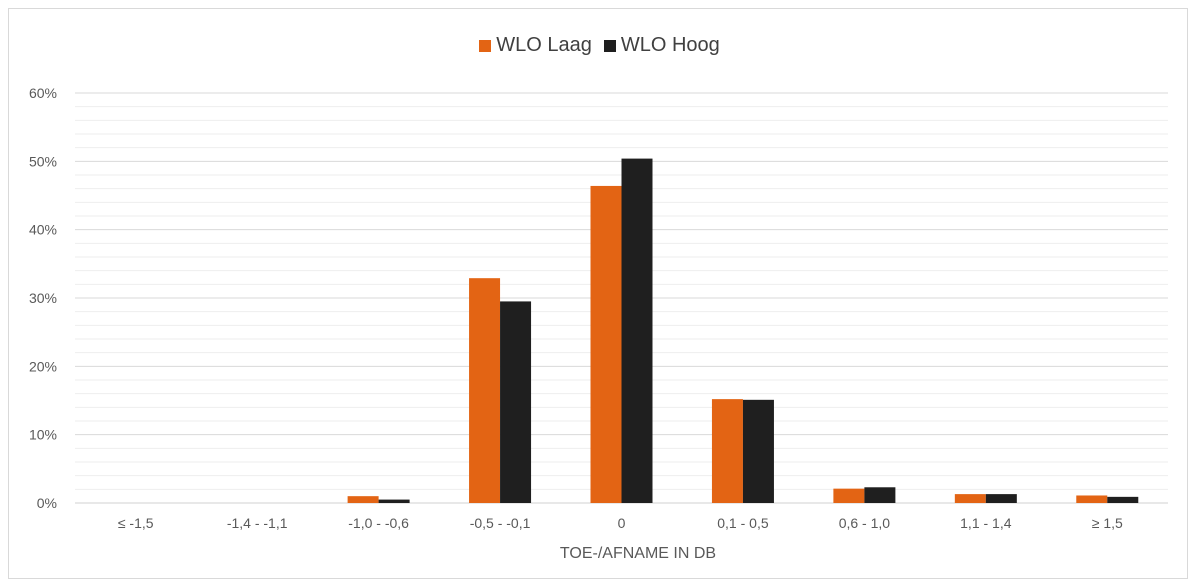  Describe the element at coordinates (500, 523) in the screenshot. I see `x-tick-label: -0,5 - -0,1` at that location.